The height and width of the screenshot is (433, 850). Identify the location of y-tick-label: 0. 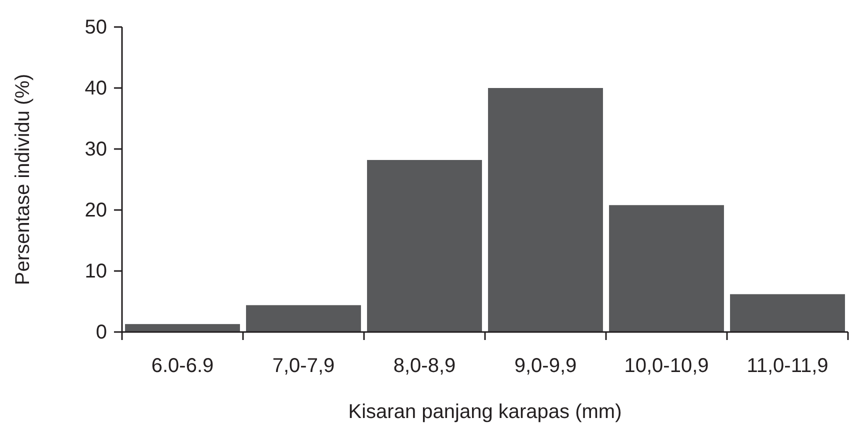
(101, 332).